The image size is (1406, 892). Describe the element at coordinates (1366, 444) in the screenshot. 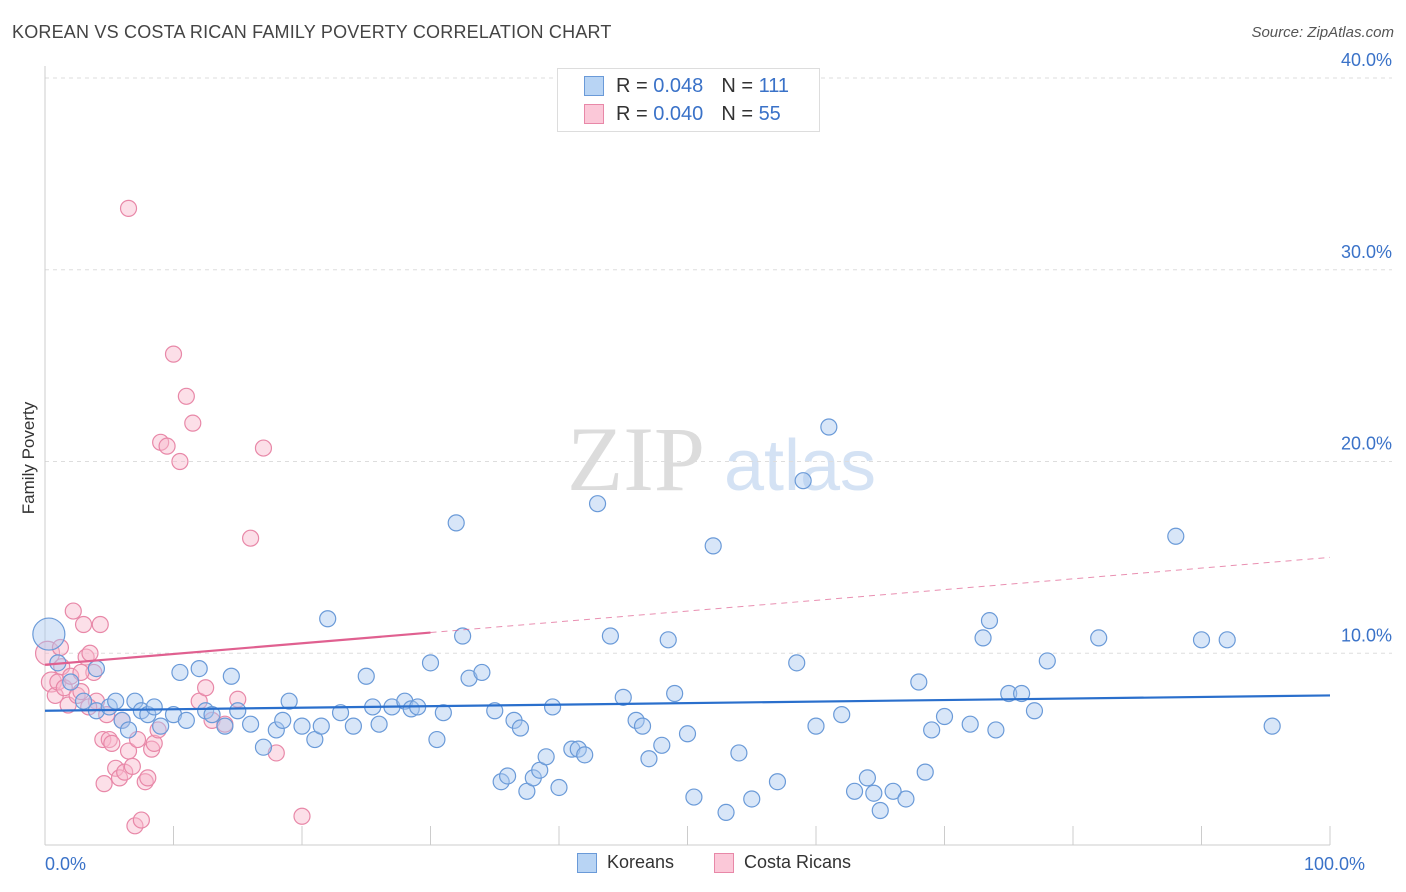

I see `y-tick-label: 20.0%` at that location.